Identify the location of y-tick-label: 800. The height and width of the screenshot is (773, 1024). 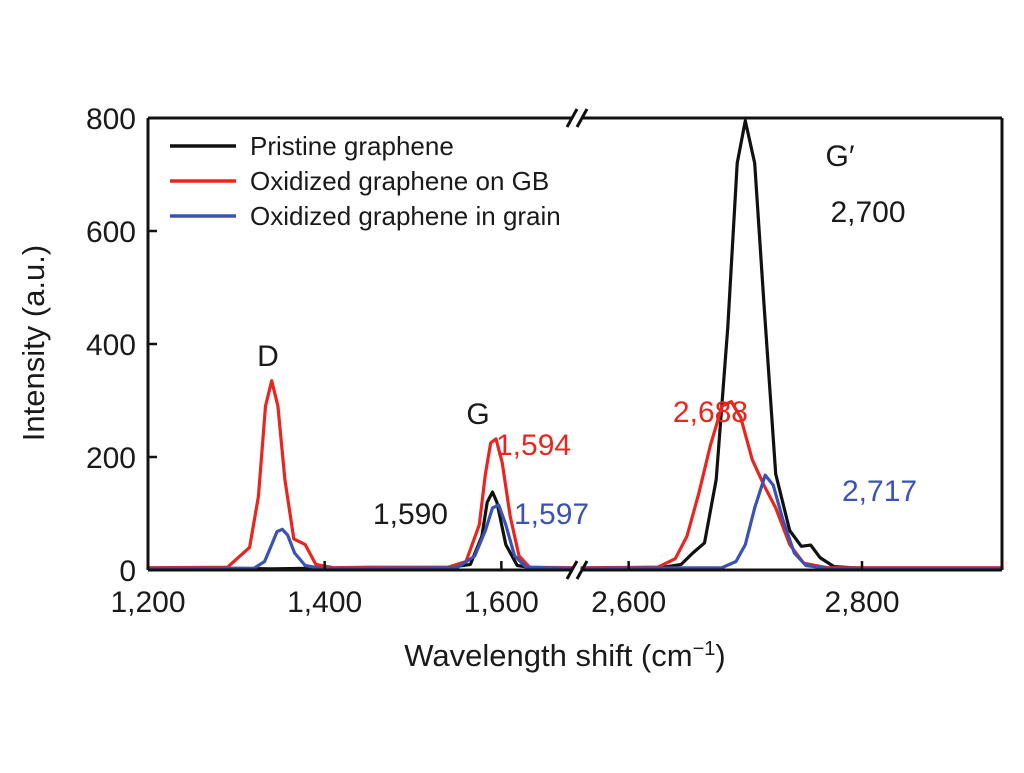
(111, 119).